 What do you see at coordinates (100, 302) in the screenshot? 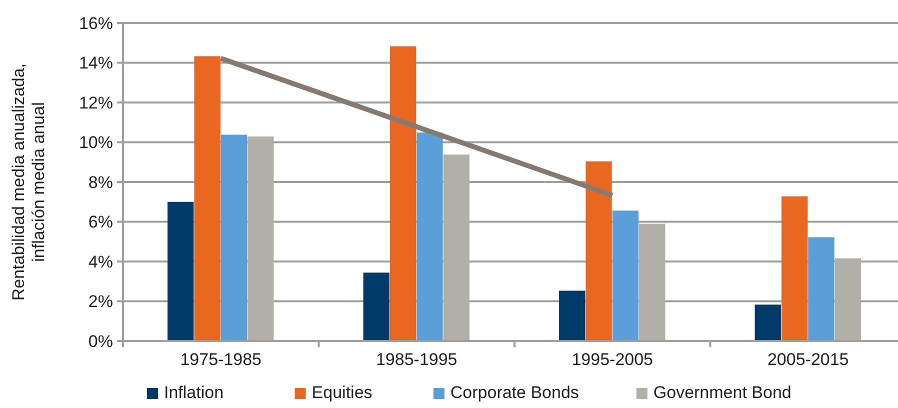
I see `y-tick-label: 2%` at bounding box center [100, 302].